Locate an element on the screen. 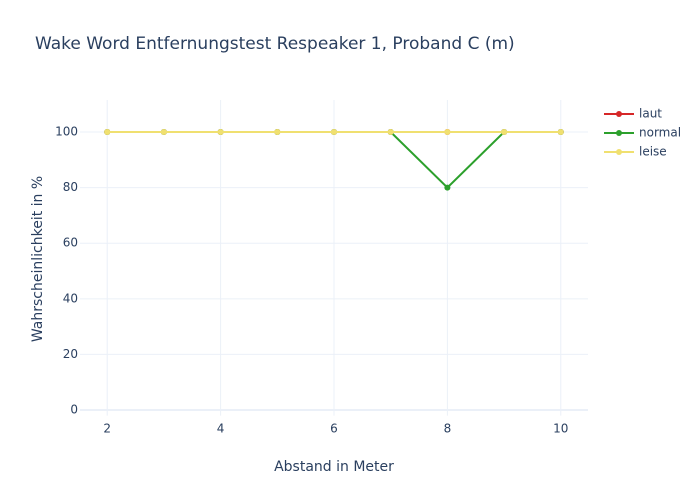 This screenshot has height=500, width=700. x-tick-label: 6 is located at coordinates (334, 429).